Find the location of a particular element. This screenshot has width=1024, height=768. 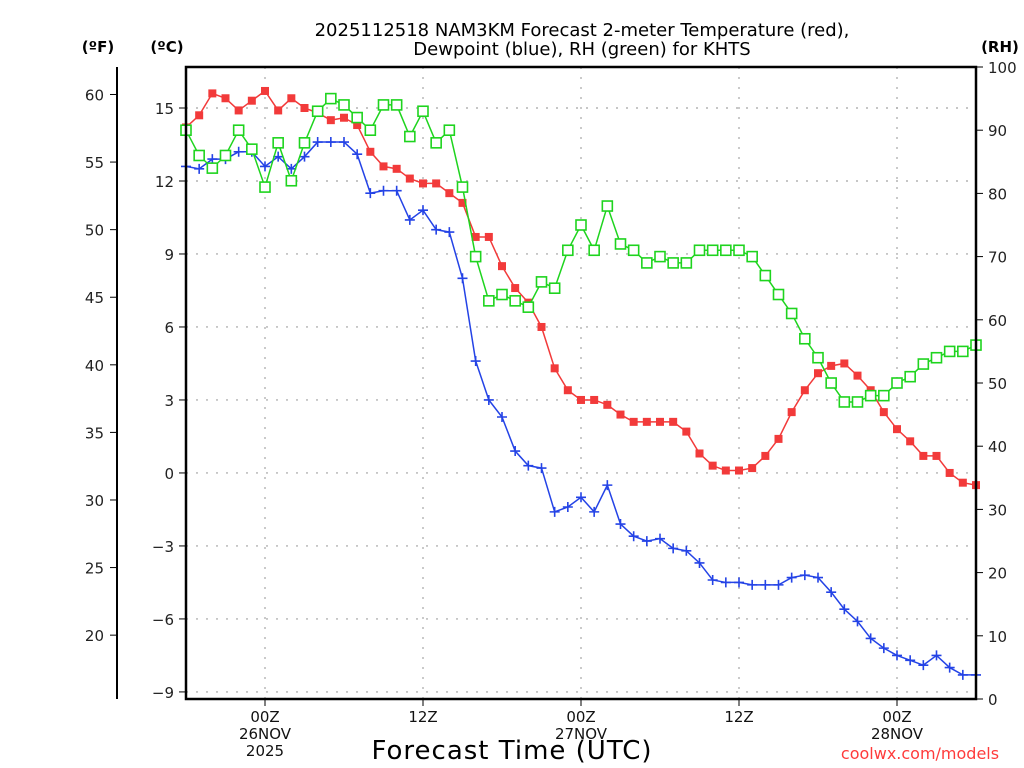

rh-unit-label: (RH) is located at coordinates (1000, 47).